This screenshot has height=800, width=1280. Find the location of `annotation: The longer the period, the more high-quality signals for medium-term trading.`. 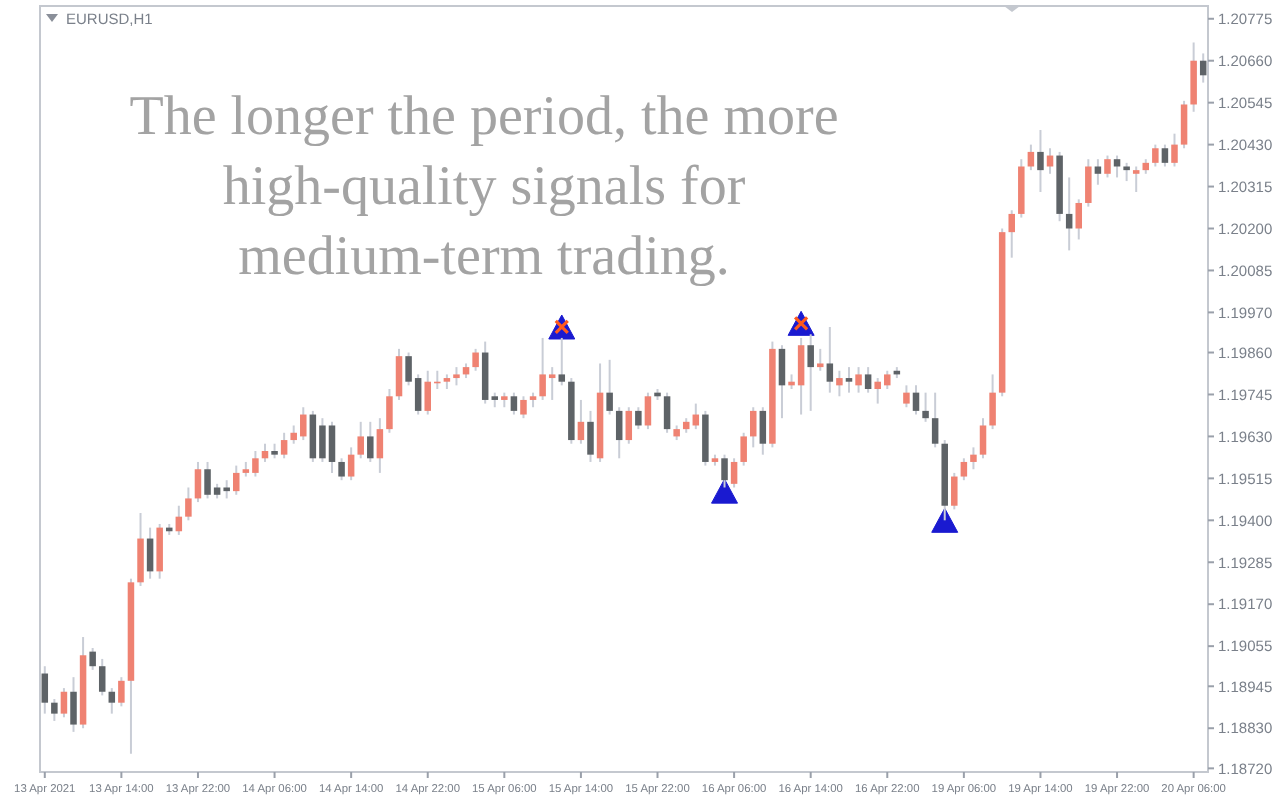

annotation: The longer the period, the more high-quality signals for medium-term trading. is located at coordinates (484, 187).